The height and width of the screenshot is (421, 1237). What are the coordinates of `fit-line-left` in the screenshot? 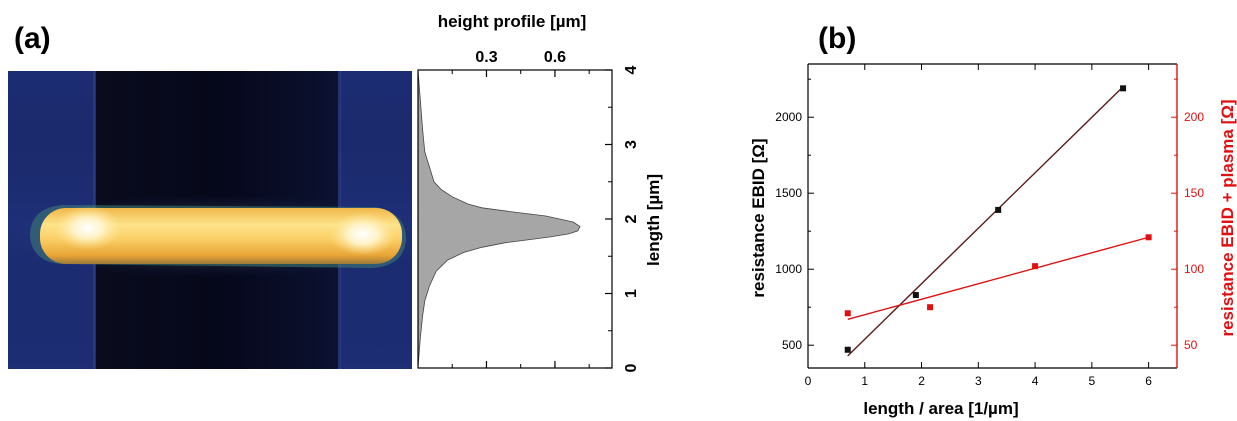 It's located at (985, 221).